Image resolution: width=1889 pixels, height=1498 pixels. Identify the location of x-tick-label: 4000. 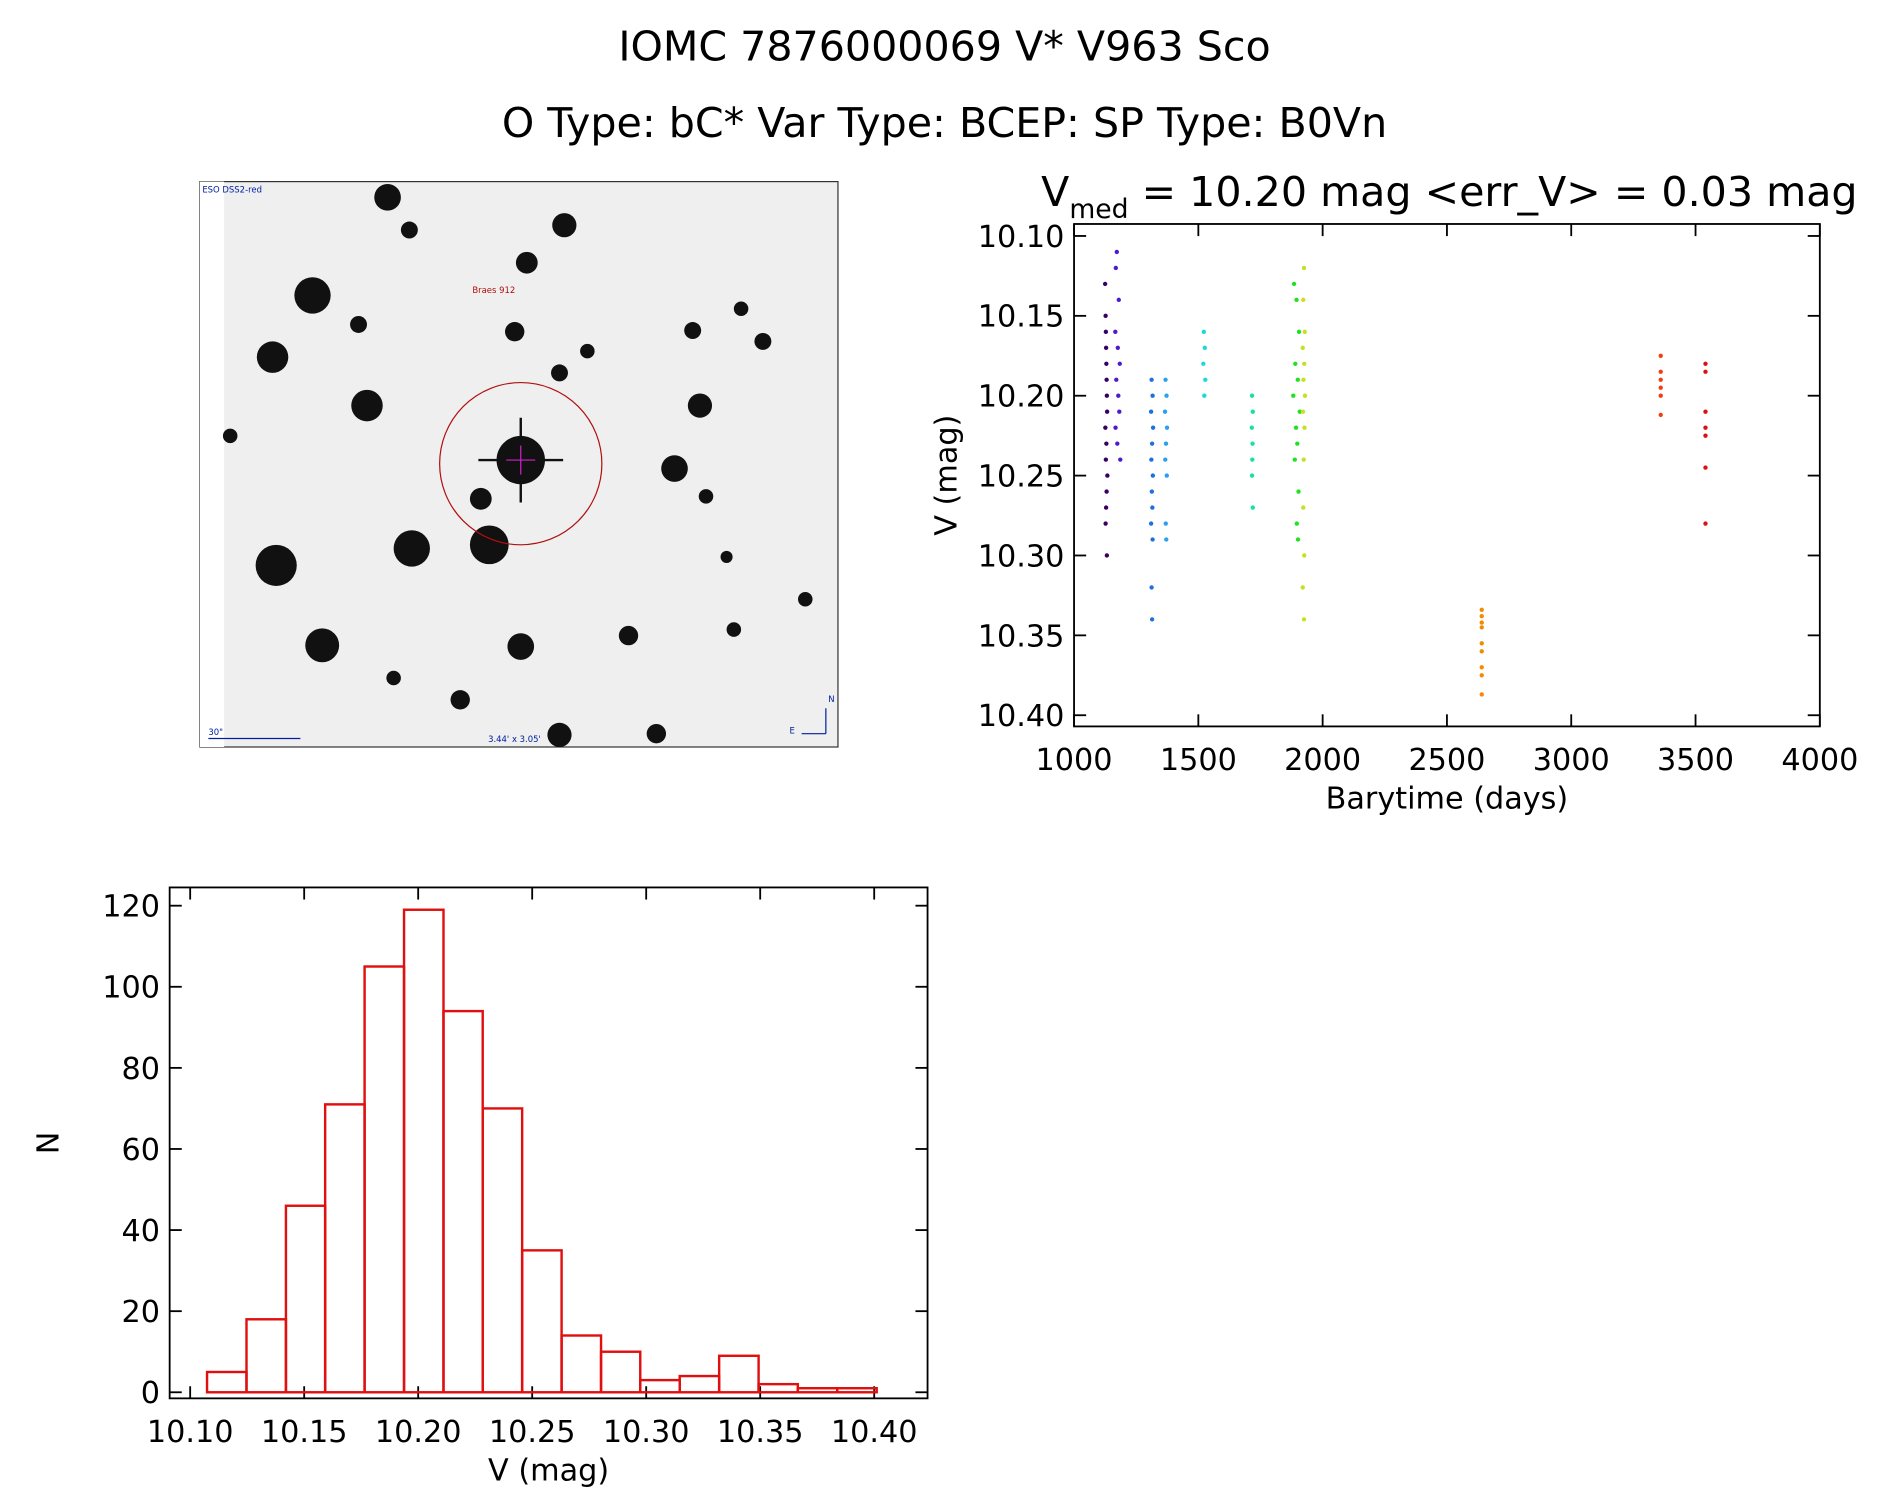
(1819, 760).